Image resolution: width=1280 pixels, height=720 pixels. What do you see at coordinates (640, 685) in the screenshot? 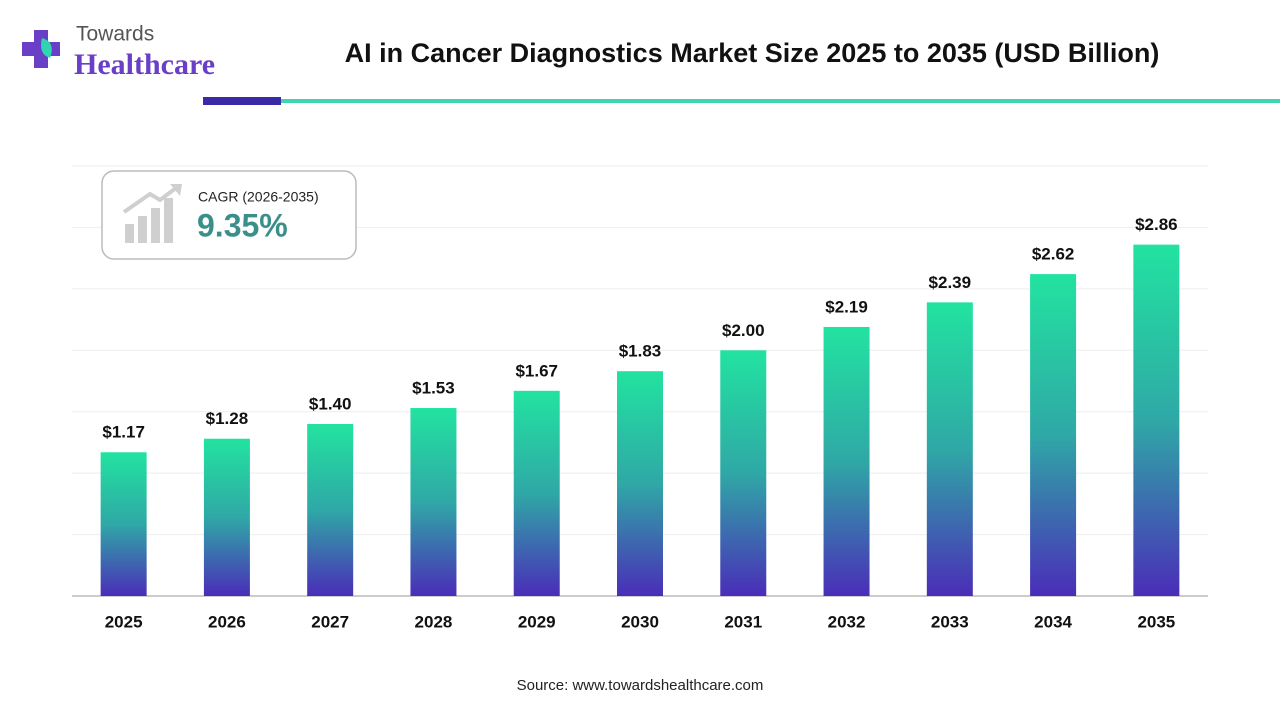
I see `source: Source: www.towardshealthcare.com` at bounding box center [640, 685].